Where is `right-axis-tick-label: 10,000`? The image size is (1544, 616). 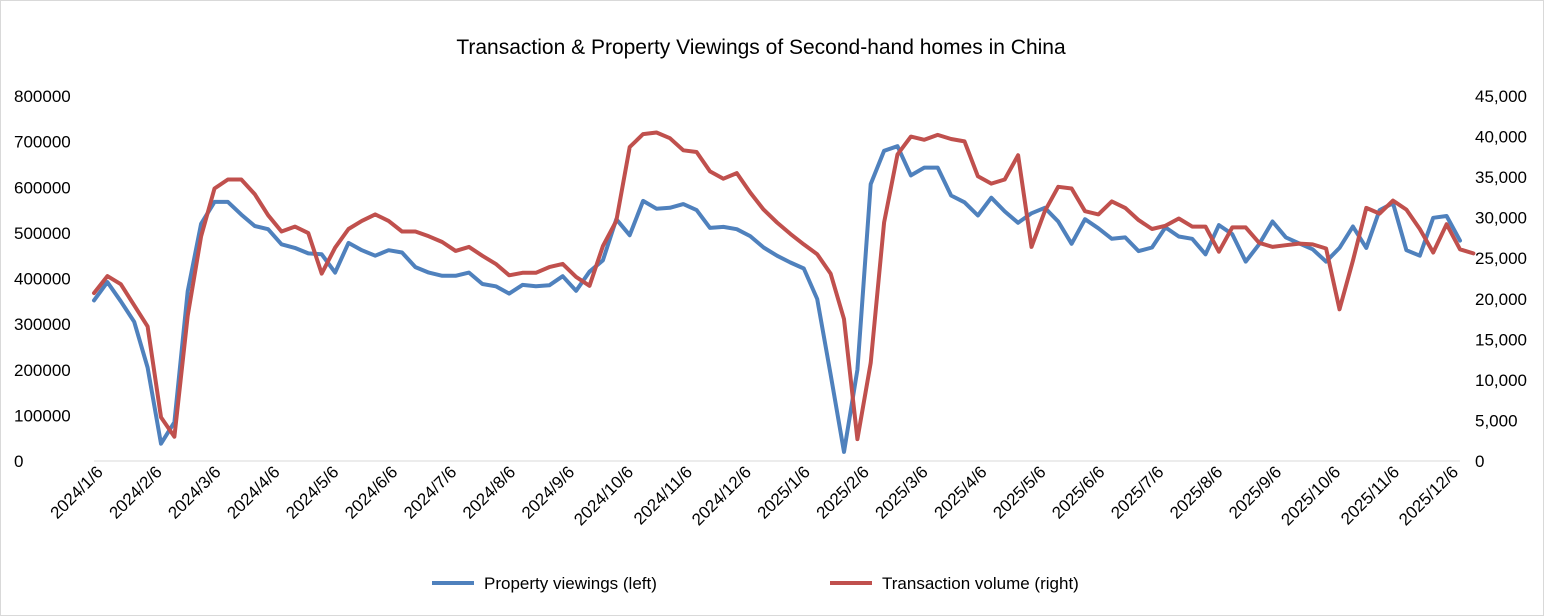 right-axis-tick-label: 10,000 is located at coordinates (1501, 380).